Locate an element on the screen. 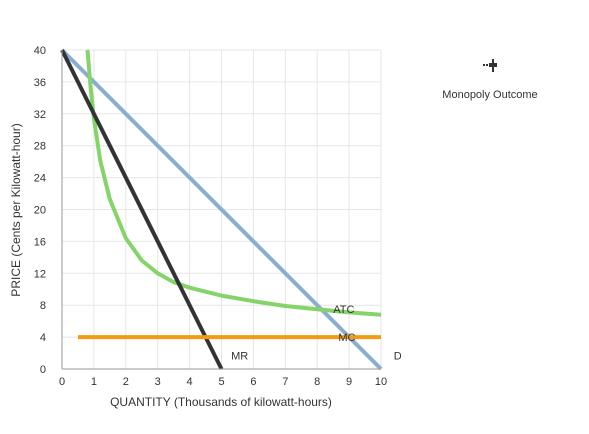 Image resolution: width=589 pixels, height=434 pixels. series-label-atc: ATC is located at coordinates (343, 310).